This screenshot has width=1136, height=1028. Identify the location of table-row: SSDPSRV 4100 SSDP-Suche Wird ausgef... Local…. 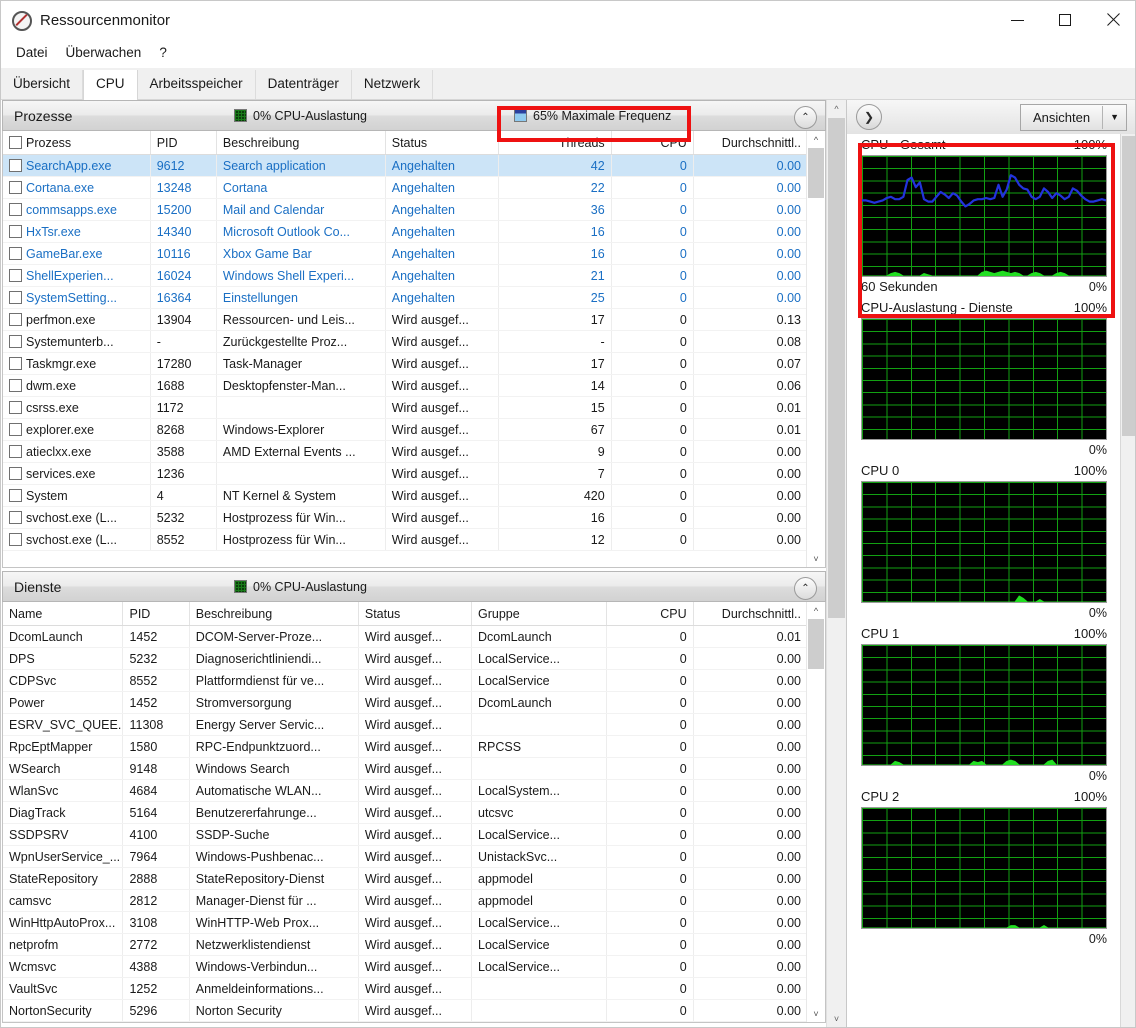
(406, 834).